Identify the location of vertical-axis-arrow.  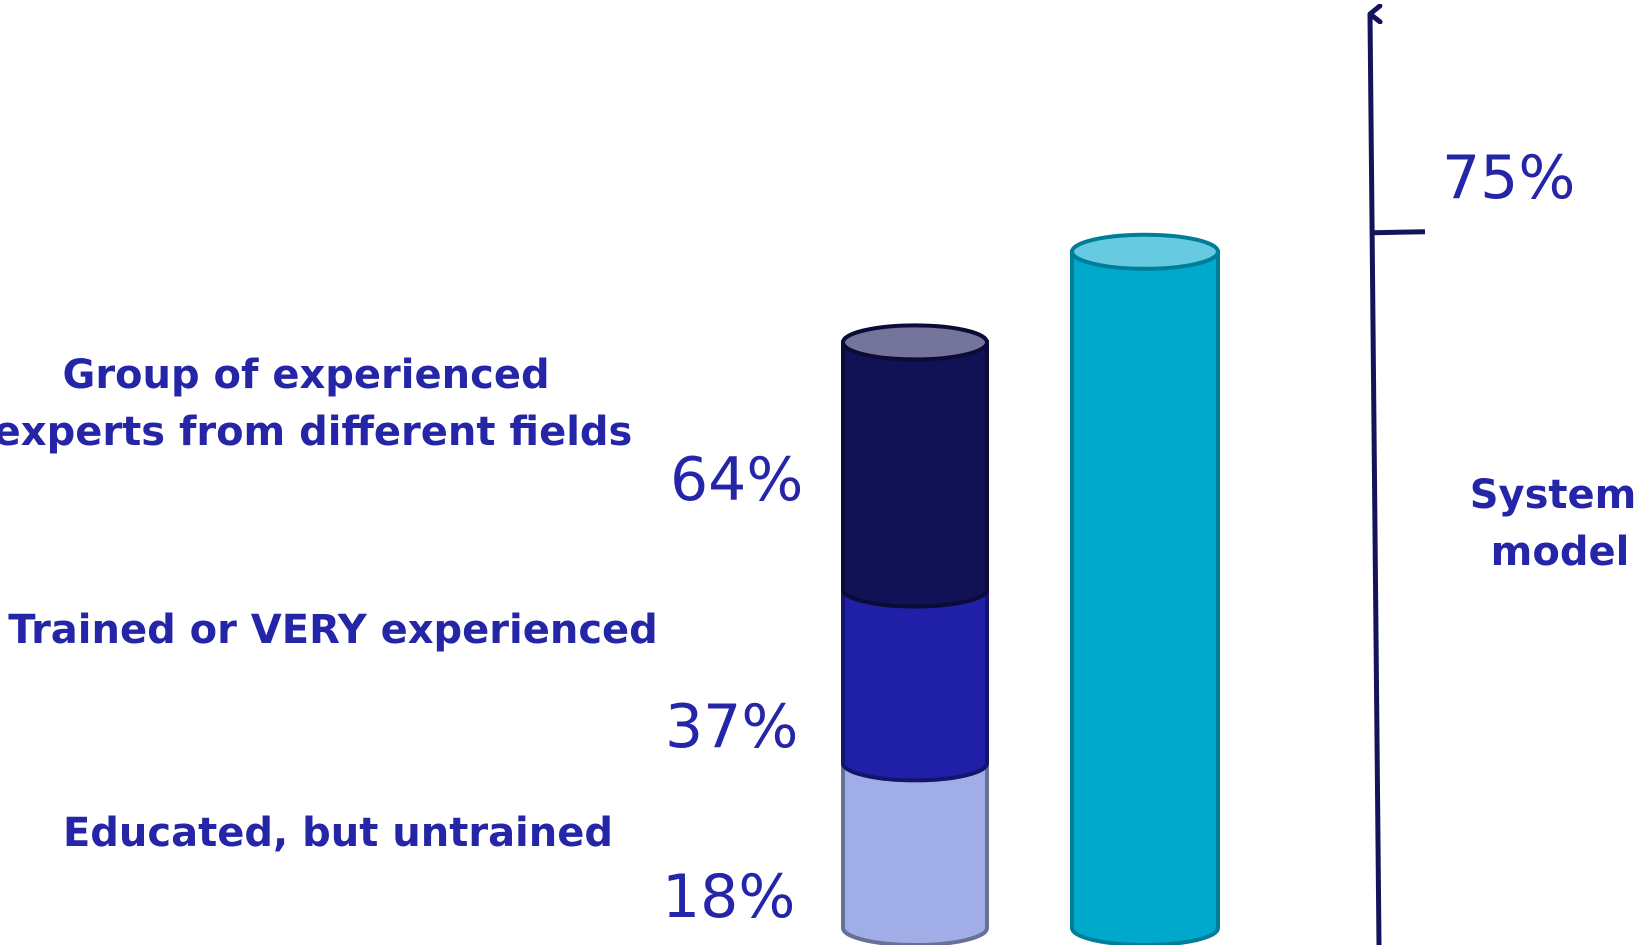
(1374, 479).